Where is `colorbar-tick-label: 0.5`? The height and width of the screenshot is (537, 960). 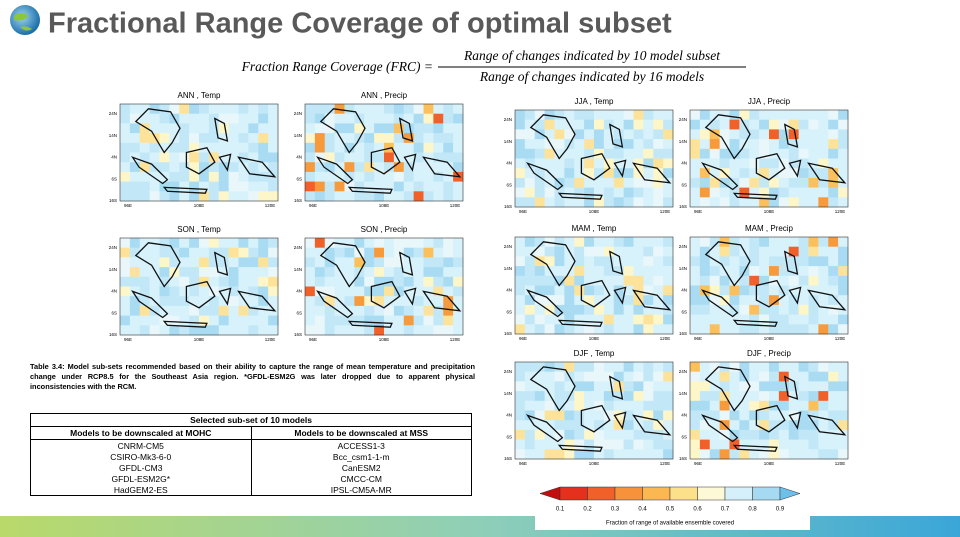 colorbar-tick-label: 0.5 is located at coordinates (670, 510).